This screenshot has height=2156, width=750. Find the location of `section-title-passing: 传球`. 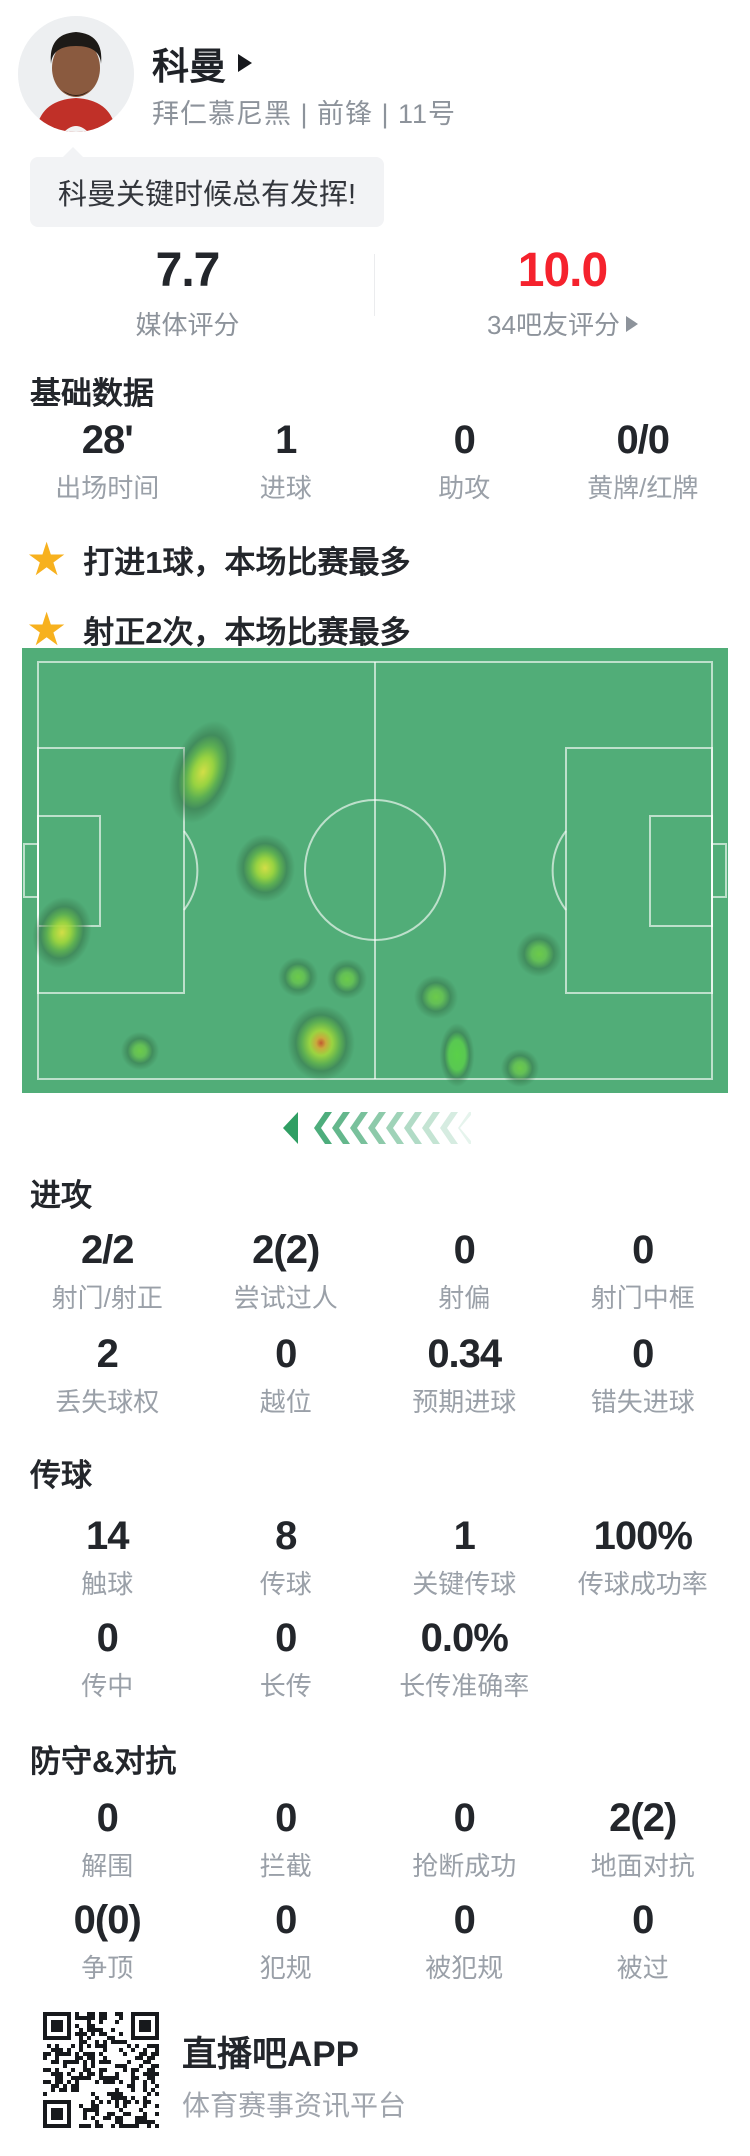

section-title-passing: 传球 is located at coordinates (61, 1475).